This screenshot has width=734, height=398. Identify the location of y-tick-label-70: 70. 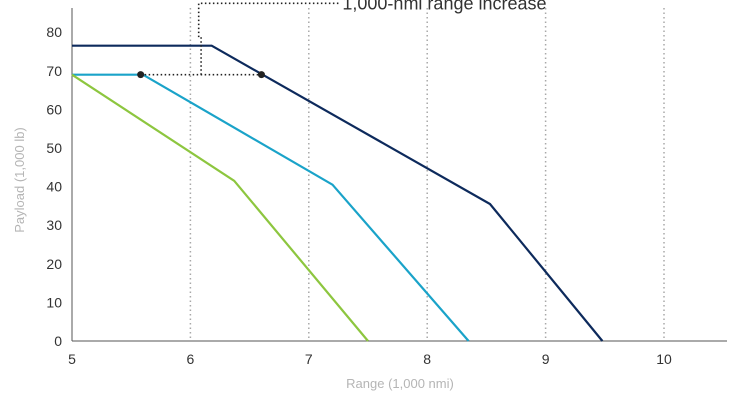
(54, 71).